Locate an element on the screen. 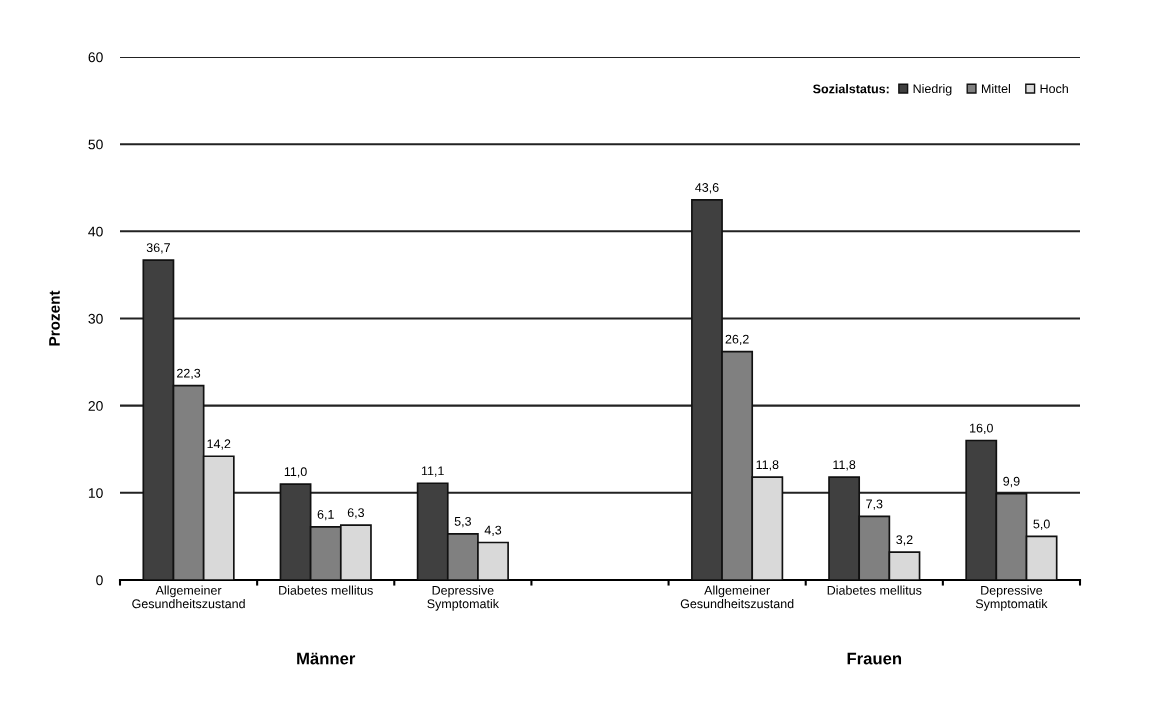  data-label: 16,0 is located at coordinates (981, 428).